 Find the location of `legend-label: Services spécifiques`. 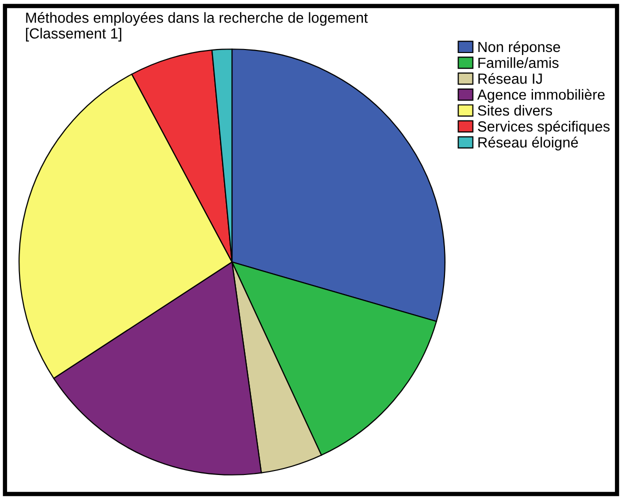

legend-label: Services spécifiques is located at coordinates (544, 127).